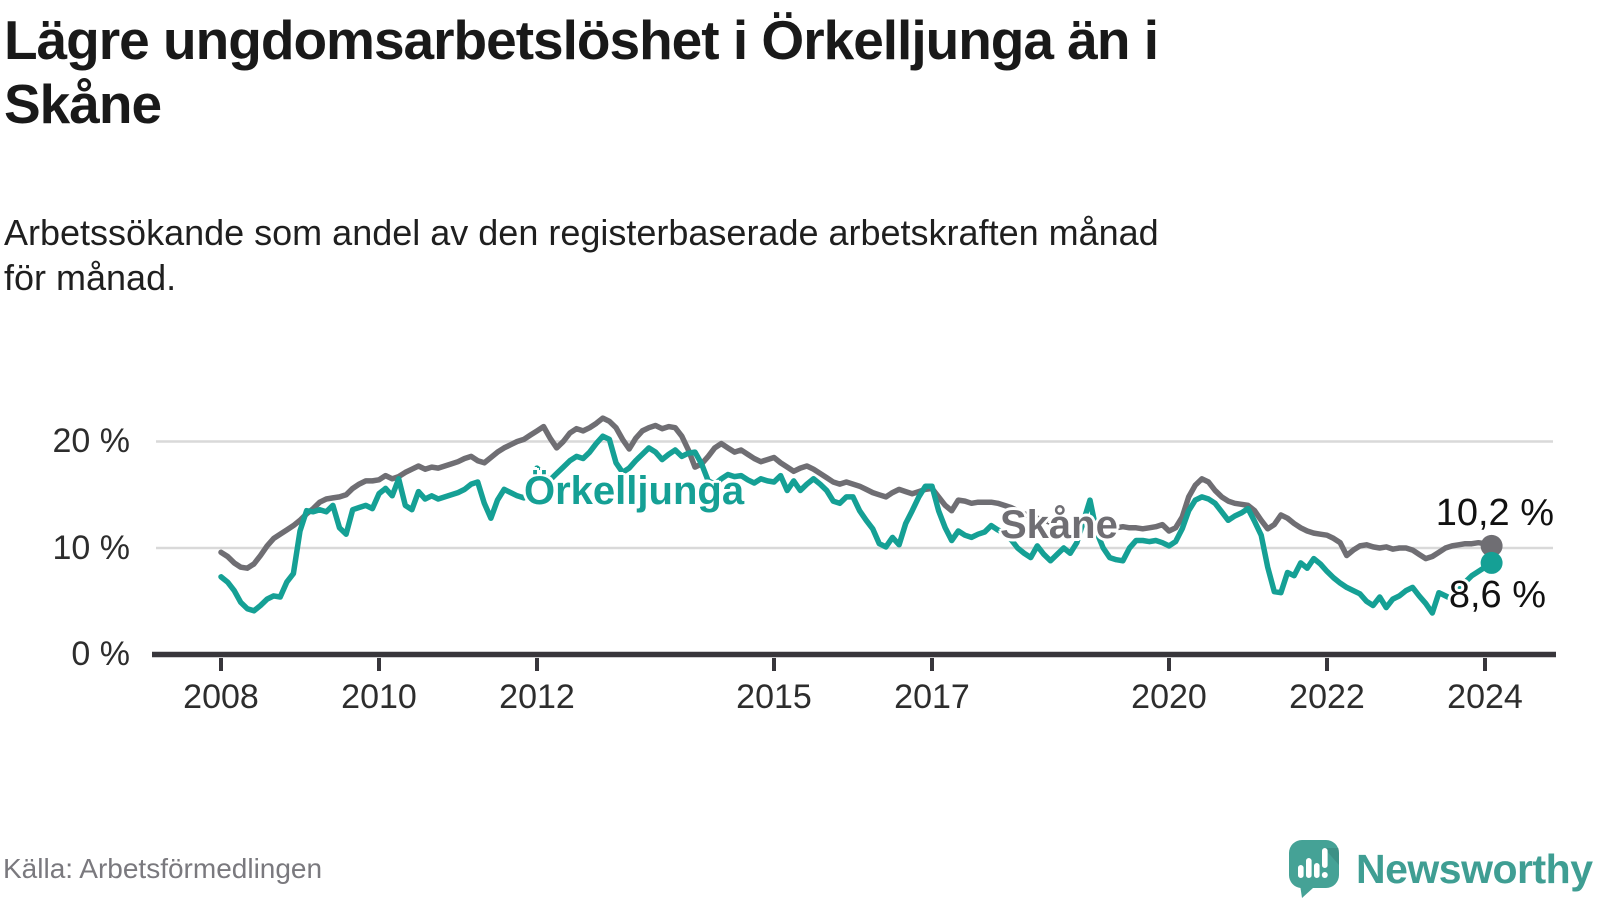 Image resolution: width=1600 pixels, height=900 pixels. I want to click on exclamation-dot, so click(1324, 875).